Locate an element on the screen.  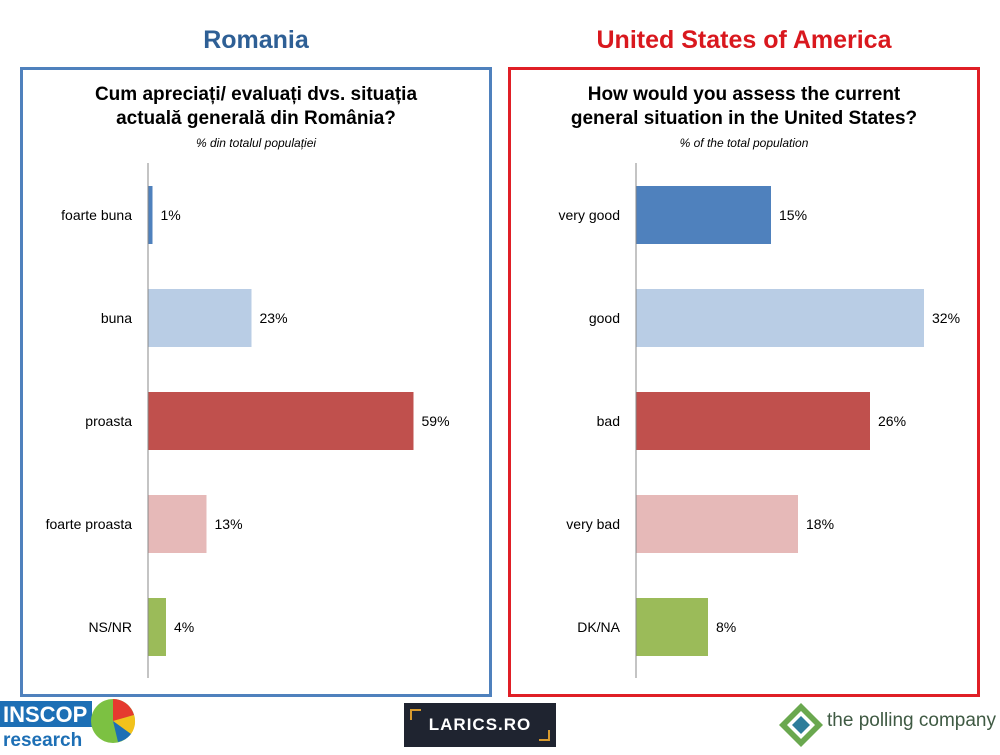
inscop-logo-text: INSCOP is located at coordinates (45, 714).